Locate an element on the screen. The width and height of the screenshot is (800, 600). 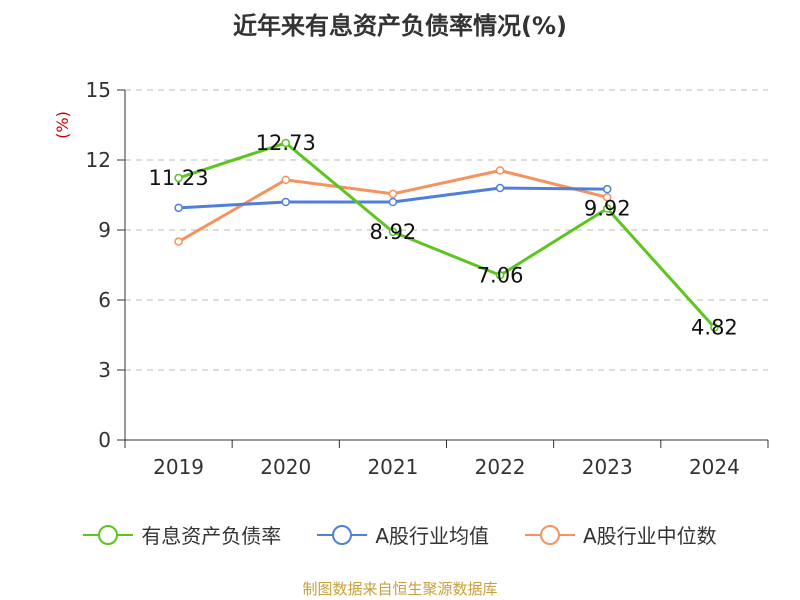
data-label-2019: 11.23 is located at coordinates (179, 178).